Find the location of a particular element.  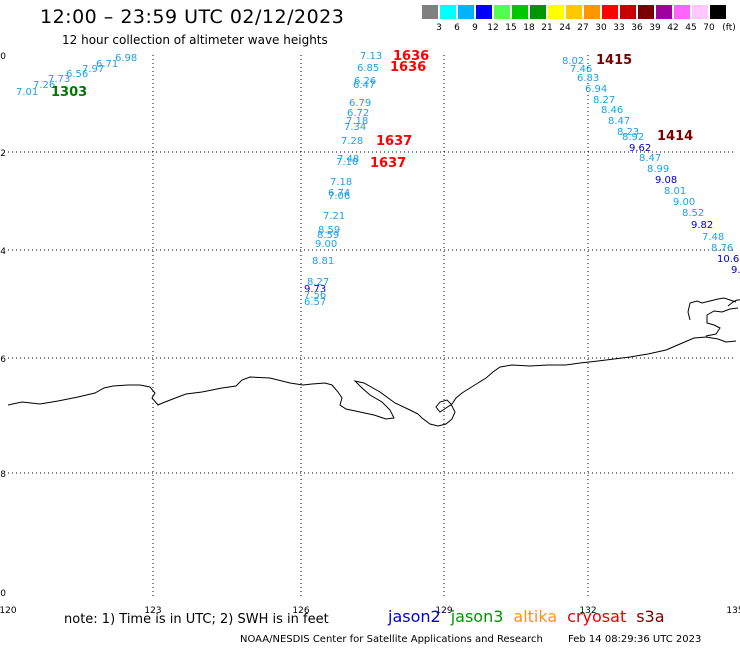

time-label: 1414 is located at coordinates (675, 136).